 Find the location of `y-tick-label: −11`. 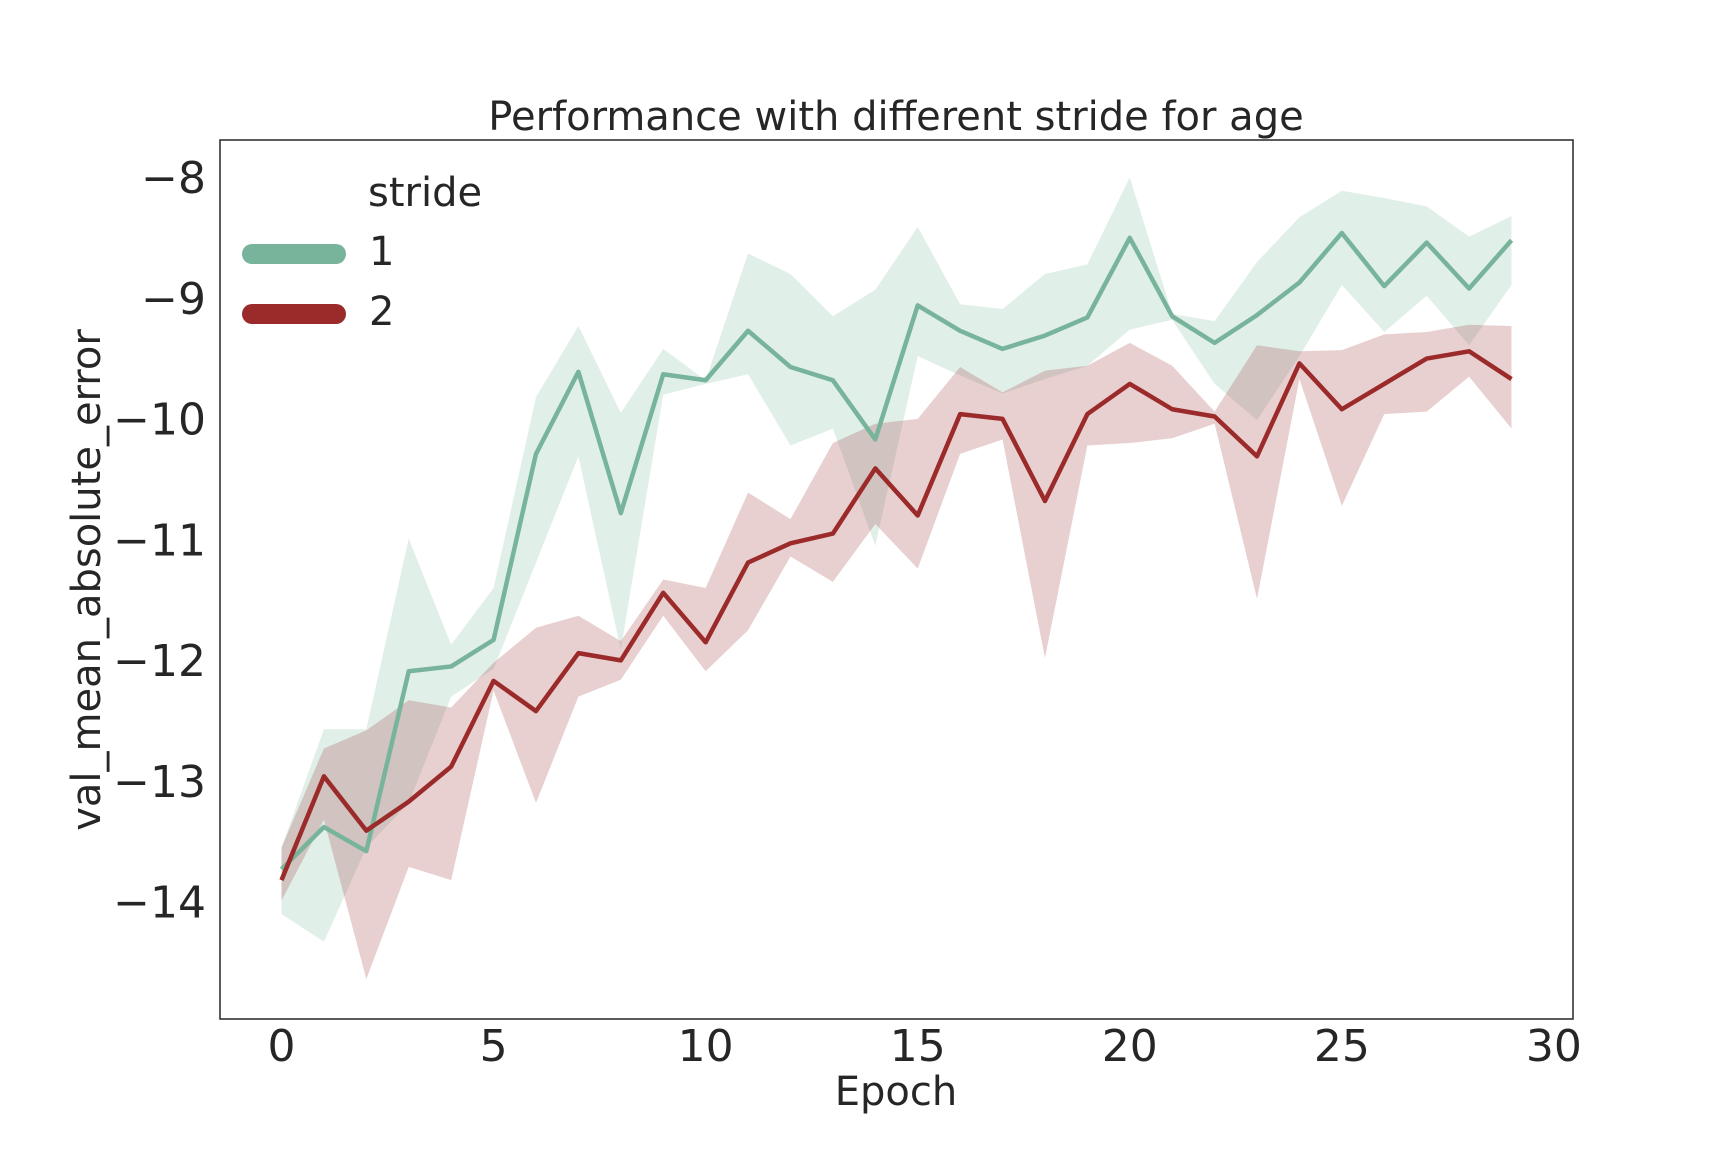

y-tick-label: −11 is located at coordinates (159, 540).